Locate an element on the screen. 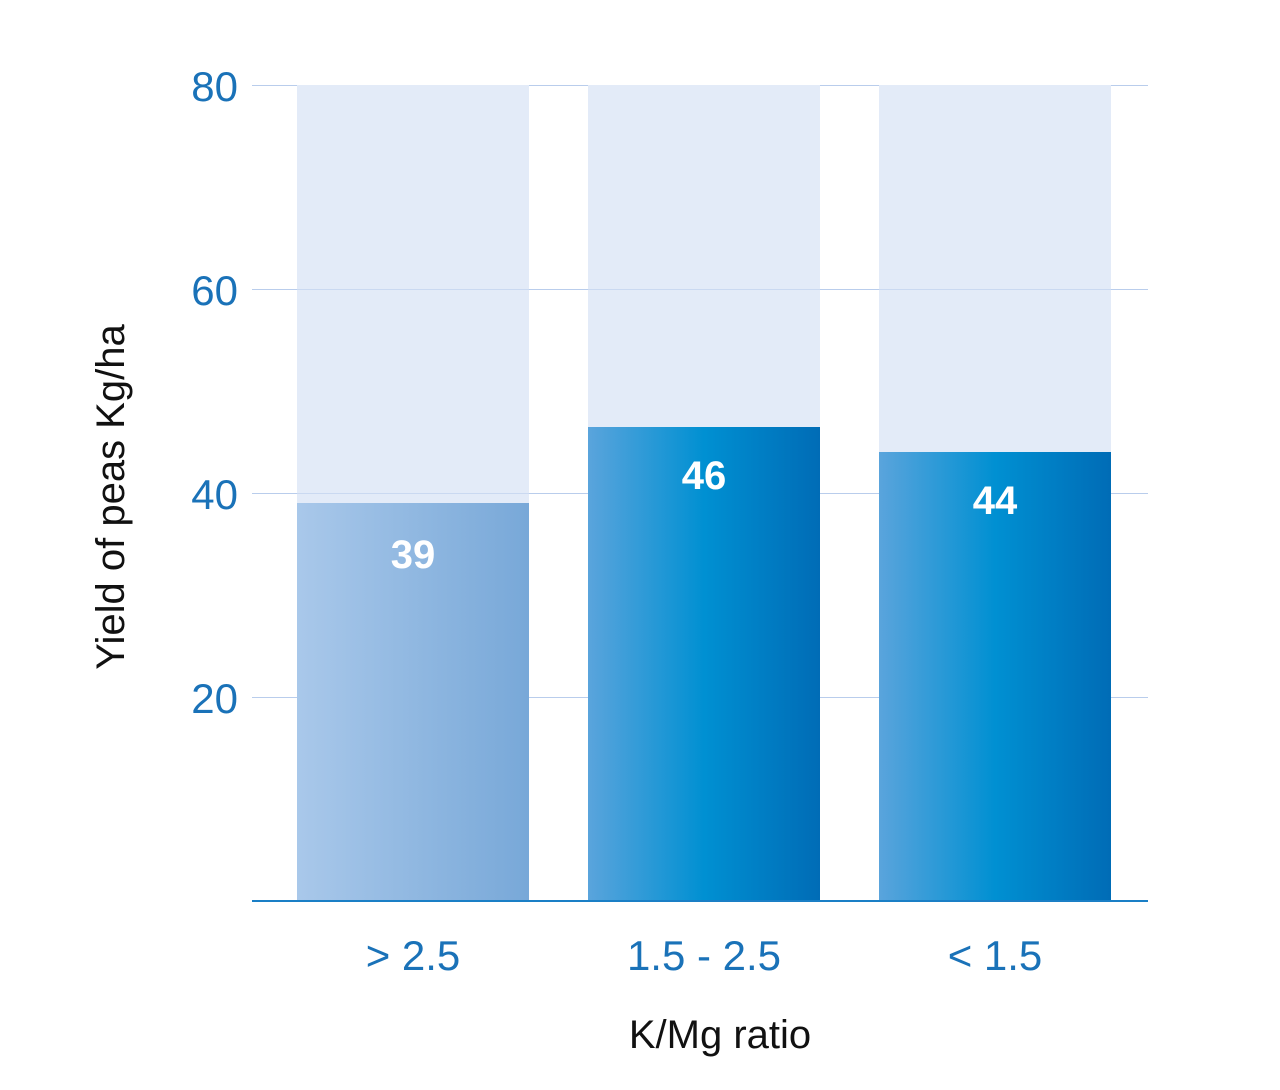 The height and width of the screenshot is (1090, 1280). y-tick-20: 20 is located at coordinates (214, 698).